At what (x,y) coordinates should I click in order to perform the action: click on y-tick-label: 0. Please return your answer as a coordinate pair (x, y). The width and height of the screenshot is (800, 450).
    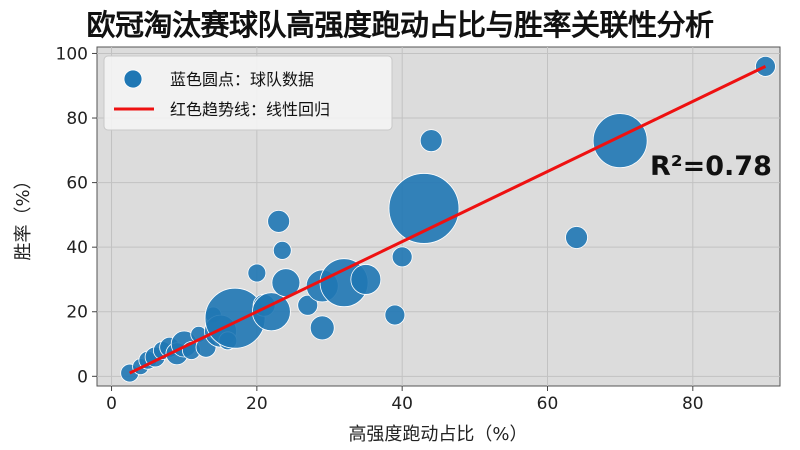
    Looking at the image, I should click on (82, 377).